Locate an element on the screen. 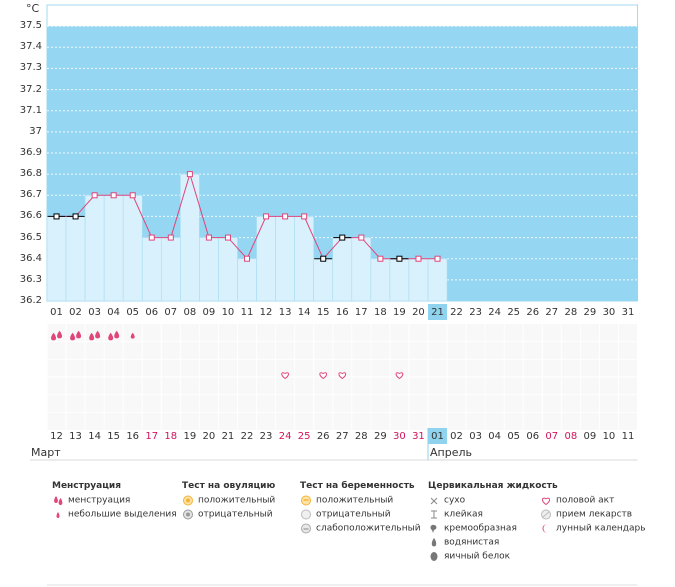 The width and height of the screenshot is (675, 587). date-label: 09 is located at coordinates (590, 436).